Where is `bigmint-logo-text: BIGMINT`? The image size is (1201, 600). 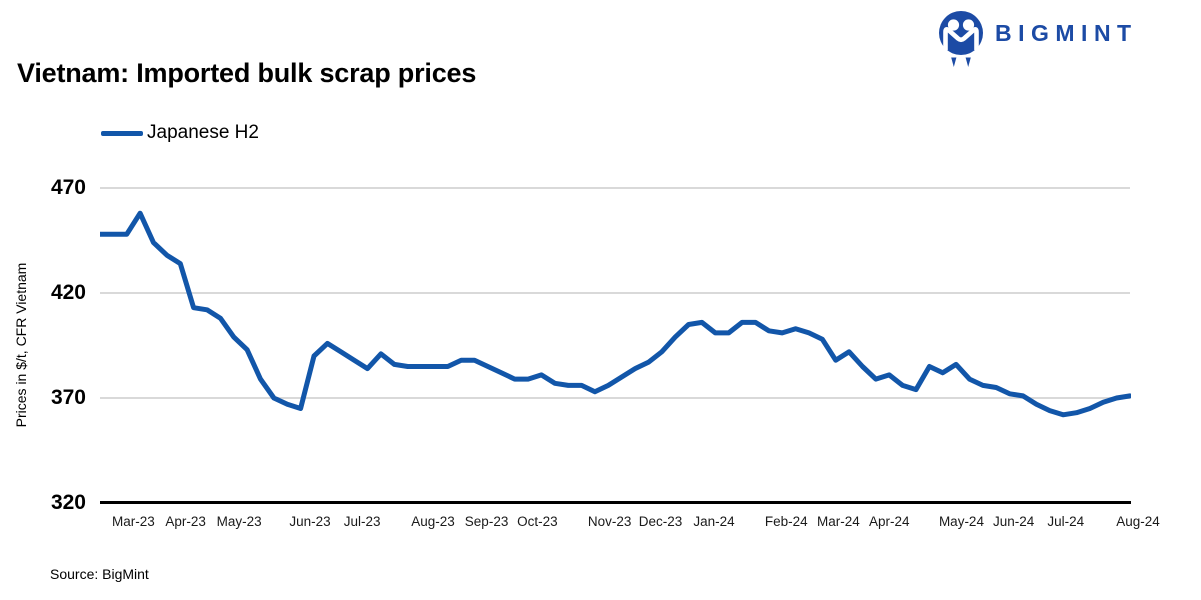
bigmint-logo-text: BIGMINT is located at coordinates (1066, 33).